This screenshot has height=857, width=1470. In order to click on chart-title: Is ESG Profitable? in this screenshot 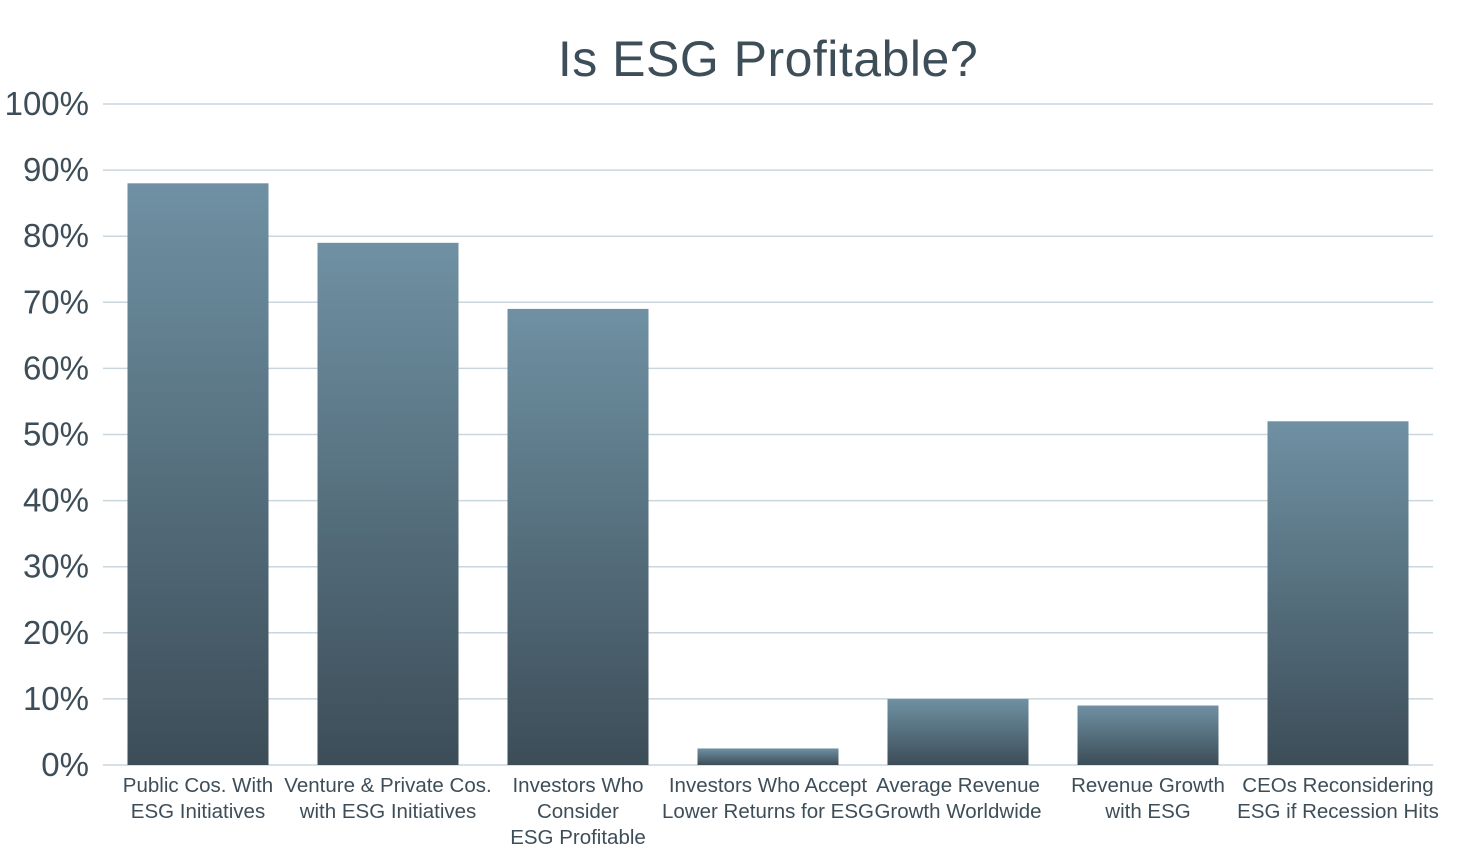, I will do `click(768, 59)`.